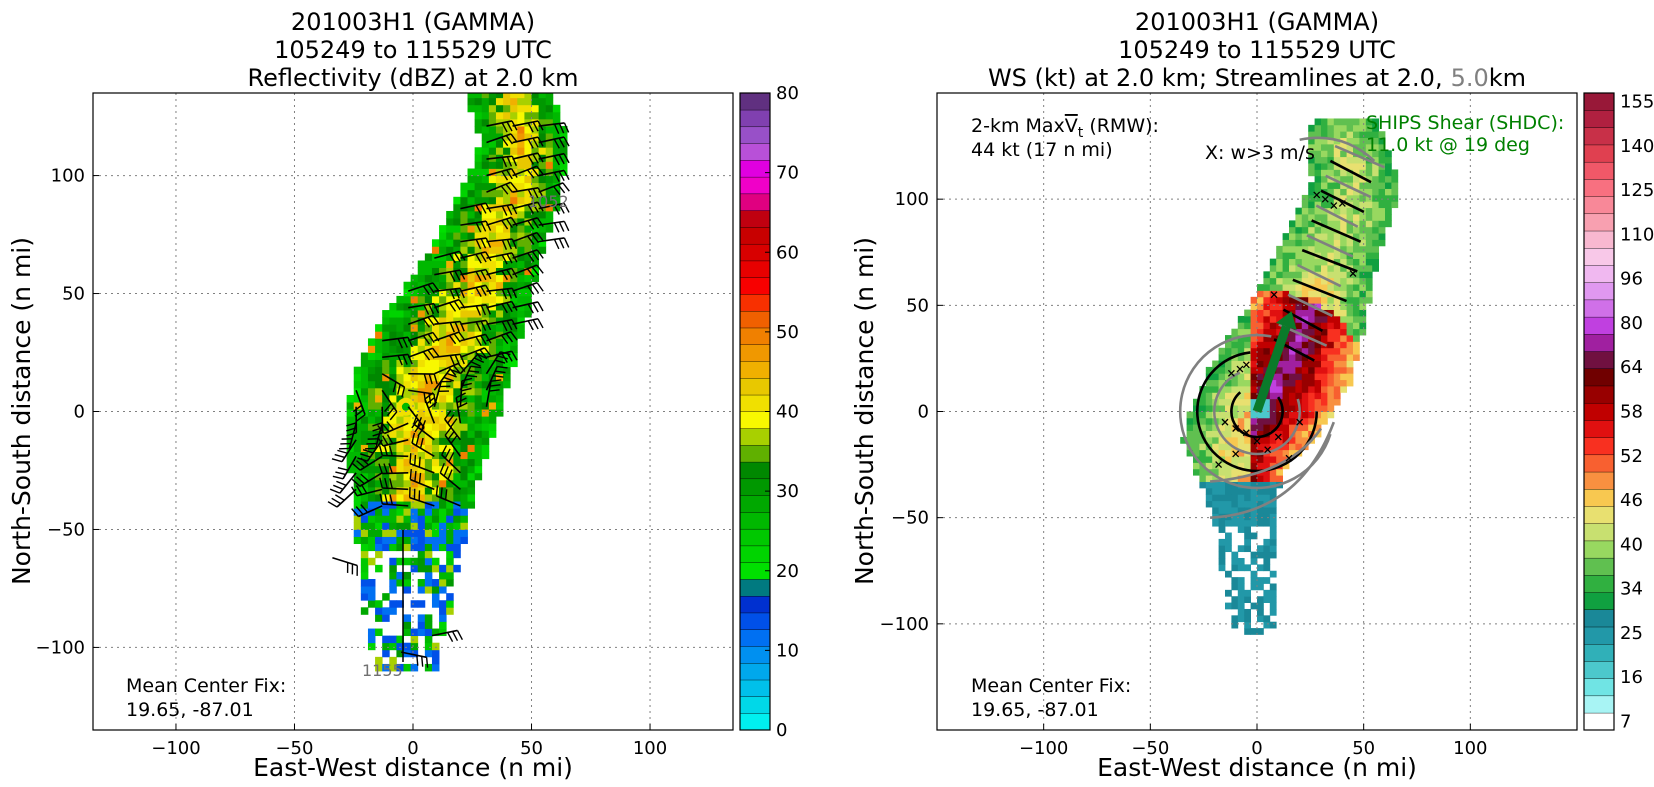 This screenshot has width=1654, height=787. I want to click on colorbar-tick-label: 40, so click(1631, 544).